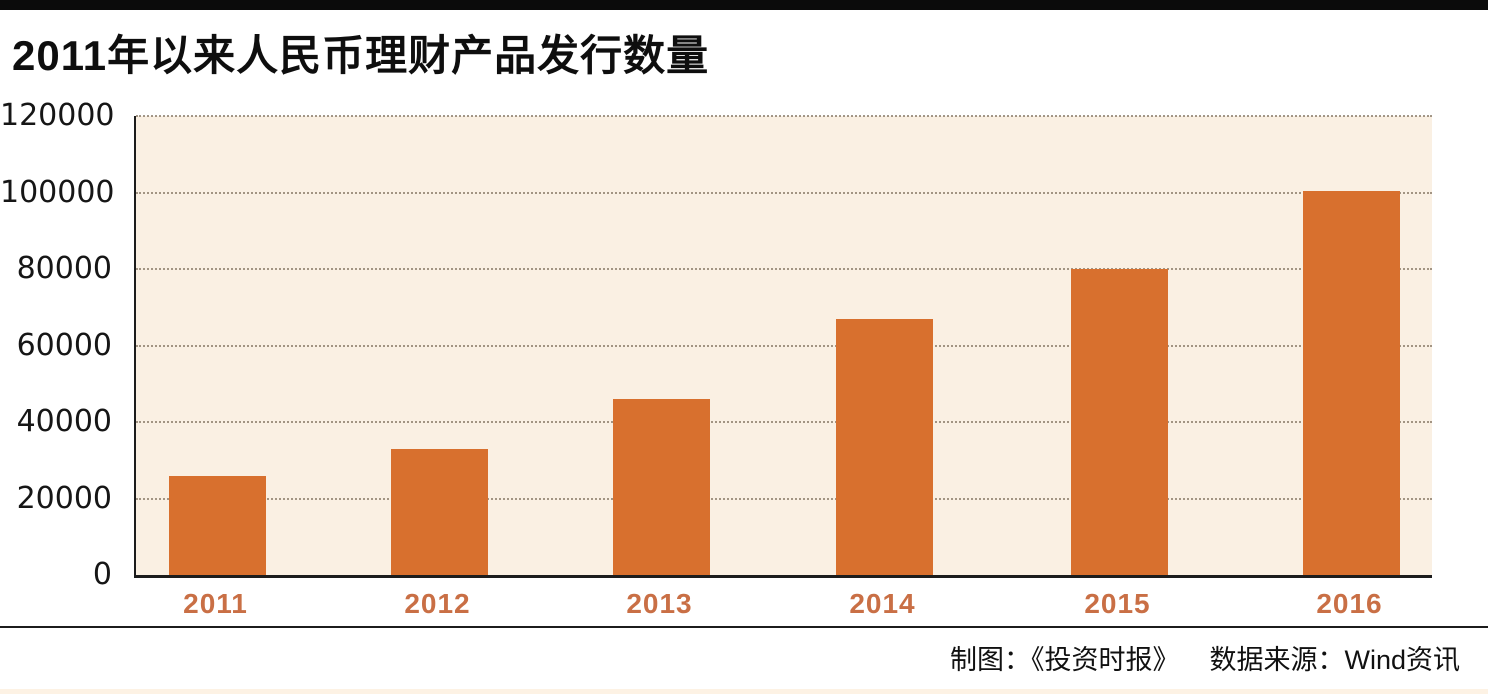 The image size is (1488, 694). What do you see at coordinates (64, 345) in the screenshot?
I see `y-axis-tick-label-60000: 60000` at bounding box center [64, 345].